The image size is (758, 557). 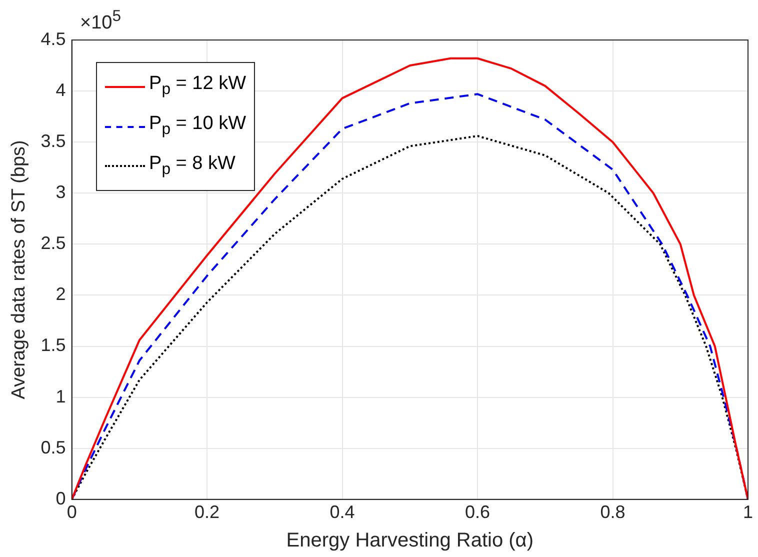 What do you see at coordinates (53, 243) in the screenshot?
I see `y-tick-label: 2.5` at bounding box center [53, 243].